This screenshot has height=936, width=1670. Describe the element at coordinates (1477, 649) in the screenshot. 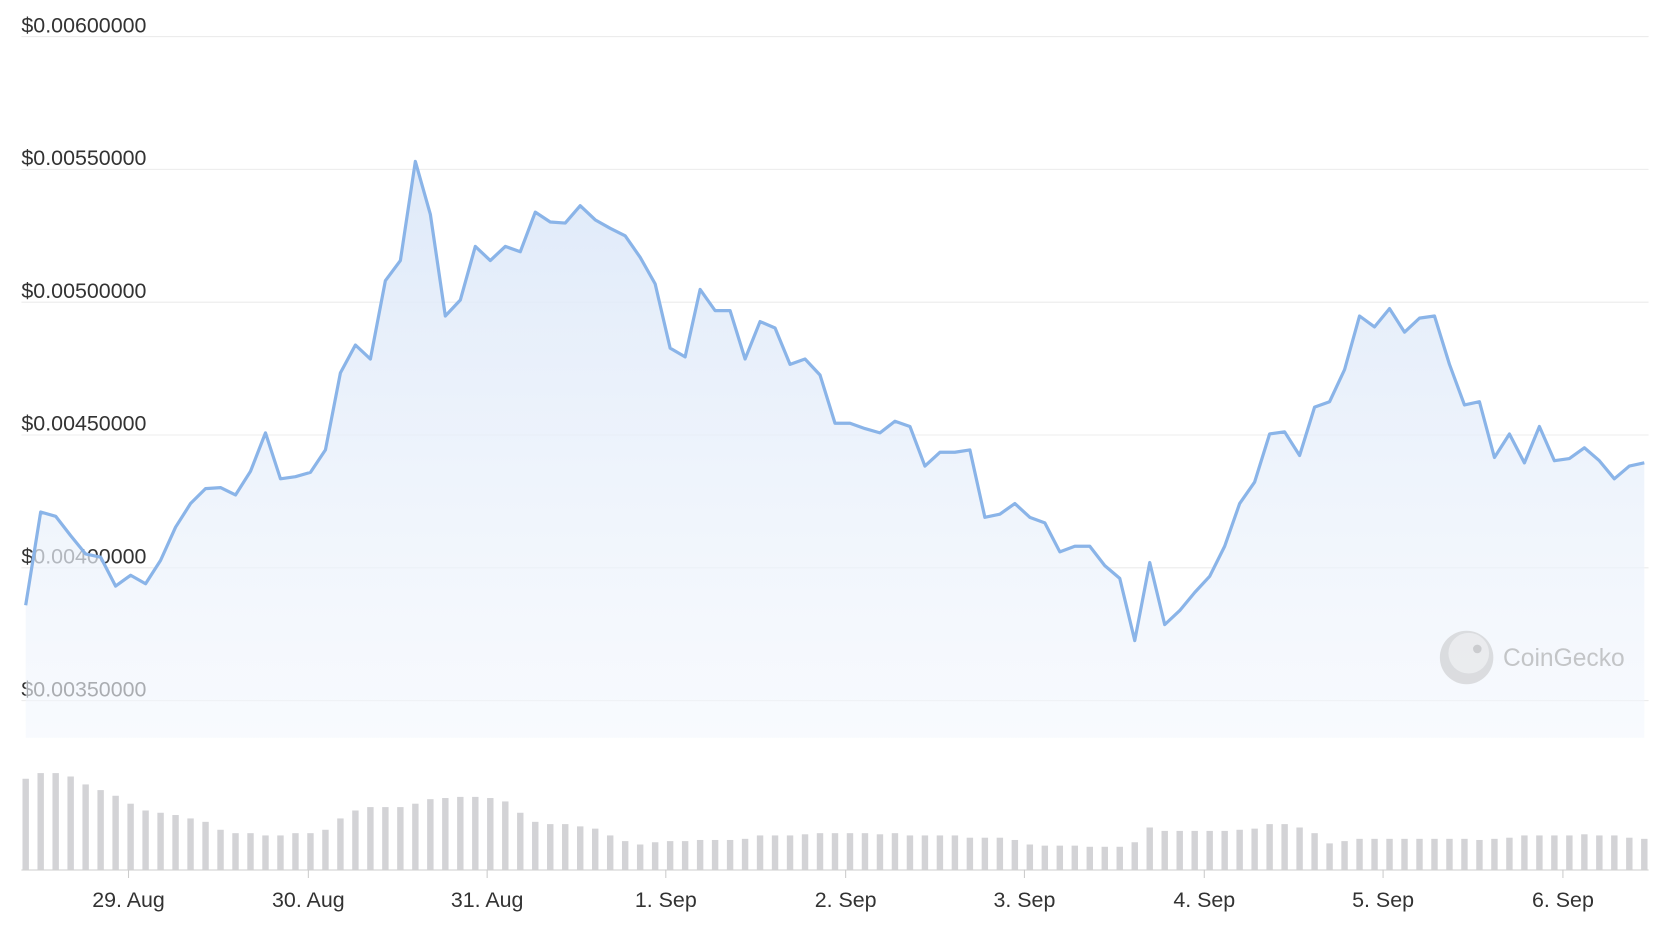

I see `watermark-logo-eye` at that location.